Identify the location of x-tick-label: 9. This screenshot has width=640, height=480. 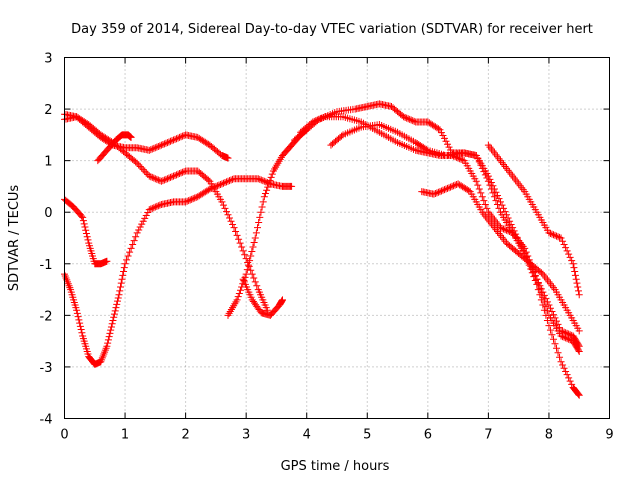
(609, 435).